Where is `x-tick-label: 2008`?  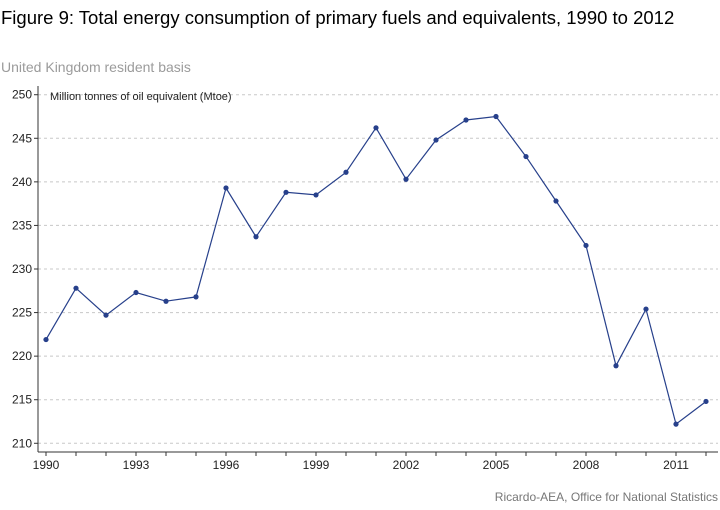 x-tick-label: 2008 is located at coordinates (586, 465).